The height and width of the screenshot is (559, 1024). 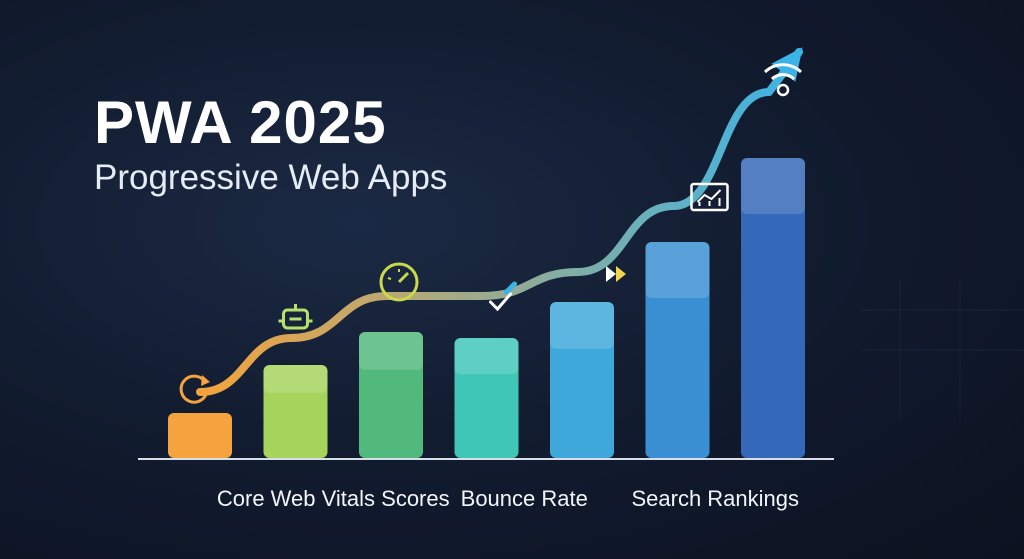 What do you see at coordinates (399, 282) in the screenshot?
I see `speedometer-icon` at bounding box center [399, 282].